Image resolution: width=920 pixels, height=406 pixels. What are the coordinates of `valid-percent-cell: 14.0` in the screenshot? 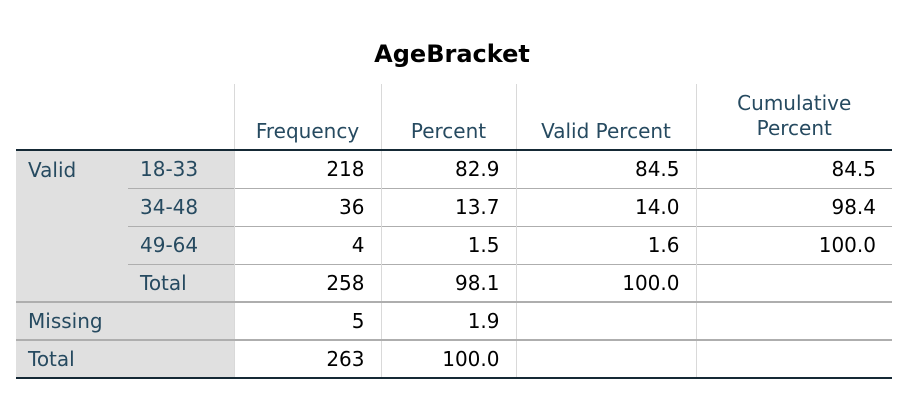 It's located at (605, 206).